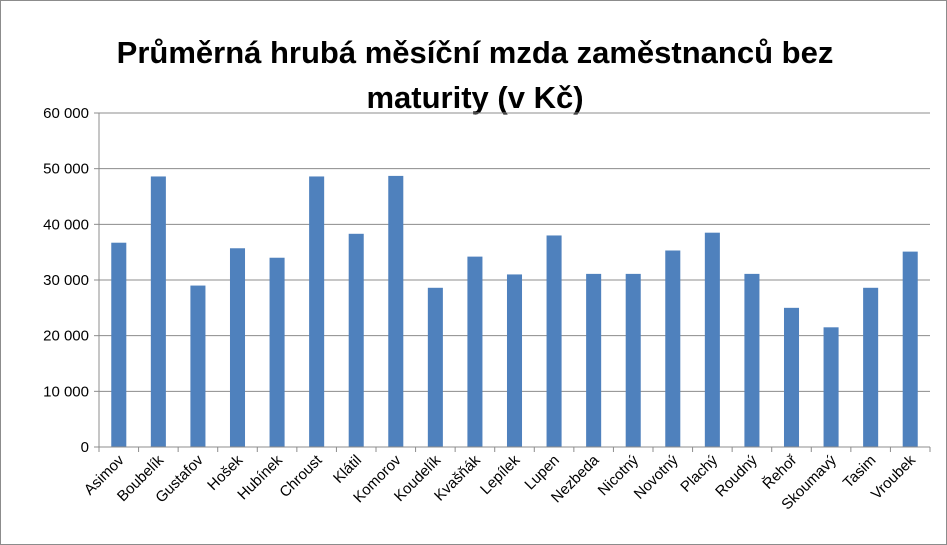 This screenshot has height=545, width=947. I want to click on x-tick-label: Roudný, so click(736, 475).